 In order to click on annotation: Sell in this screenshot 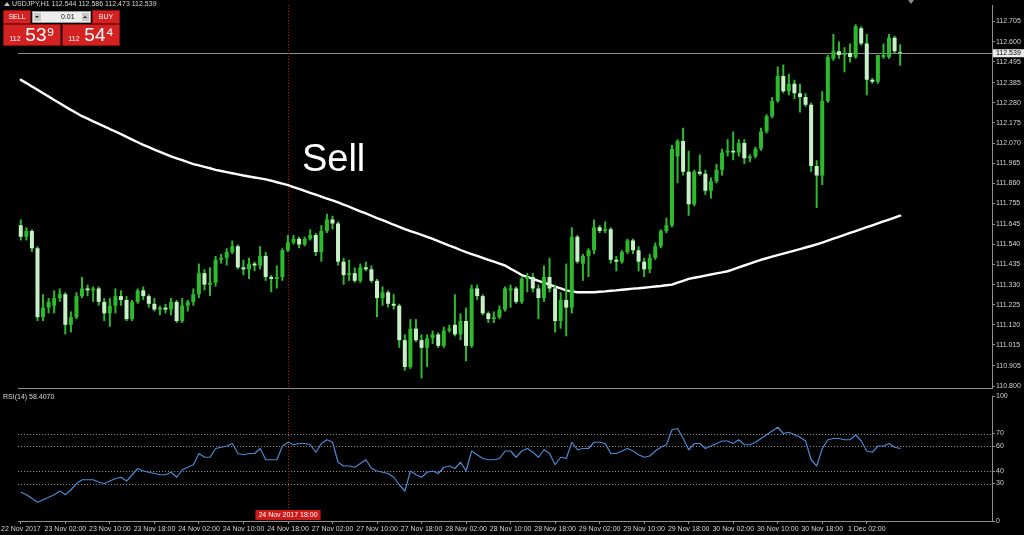, I will do `click(333, 157)`.